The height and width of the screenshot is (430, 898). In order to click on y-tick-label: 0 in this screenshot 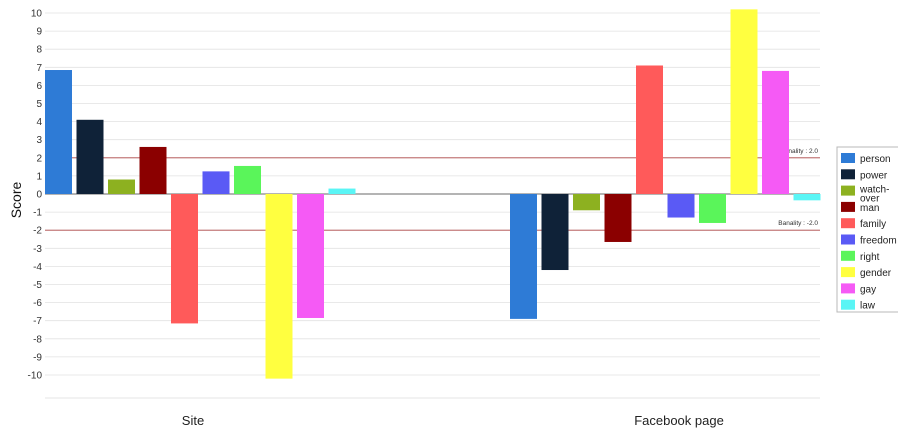, I will do `click(39, 195)`.